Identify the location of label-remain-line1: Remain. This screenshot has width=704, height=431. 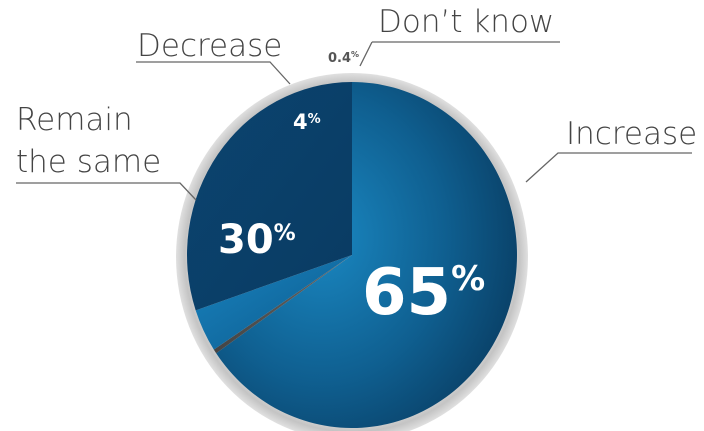
(74, 120).